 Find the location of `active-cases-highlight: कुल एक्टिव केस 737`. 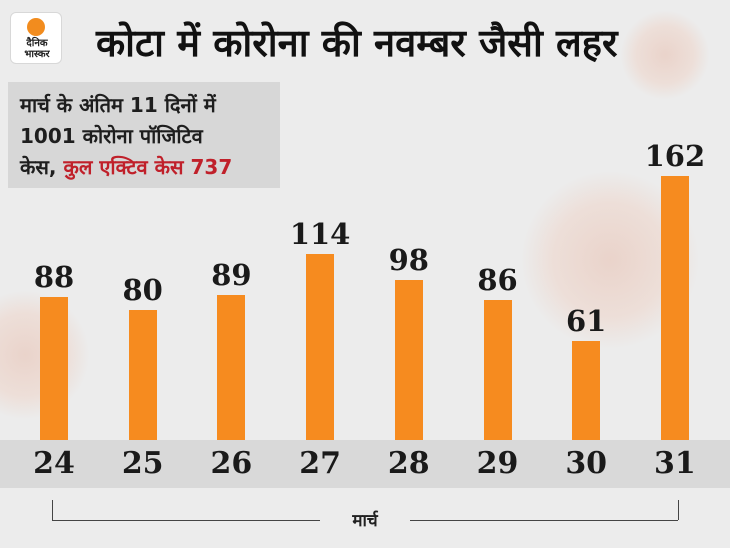

active-cases-highlight: कुल एक्टिव केस 737 is located at coordinates (148, 167).